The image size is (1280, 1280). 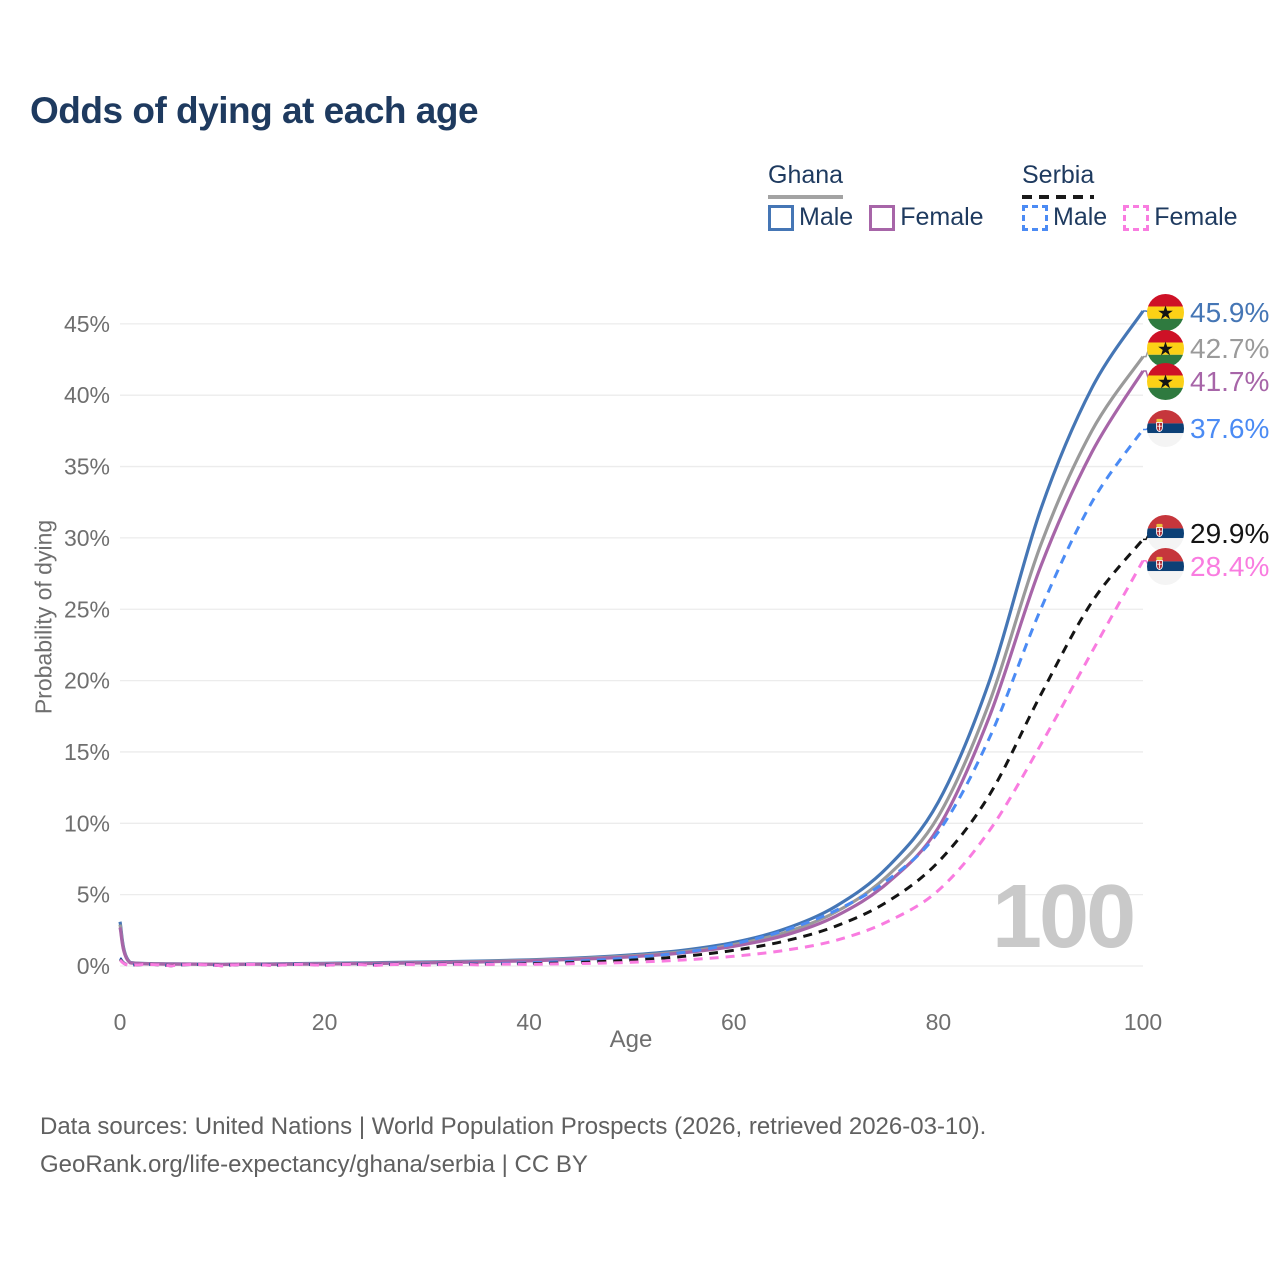 What do you see at coordinates (87, 609) in the screenshot?
I see `y-tick-25%: 25%` at bounding box center [87, 609].